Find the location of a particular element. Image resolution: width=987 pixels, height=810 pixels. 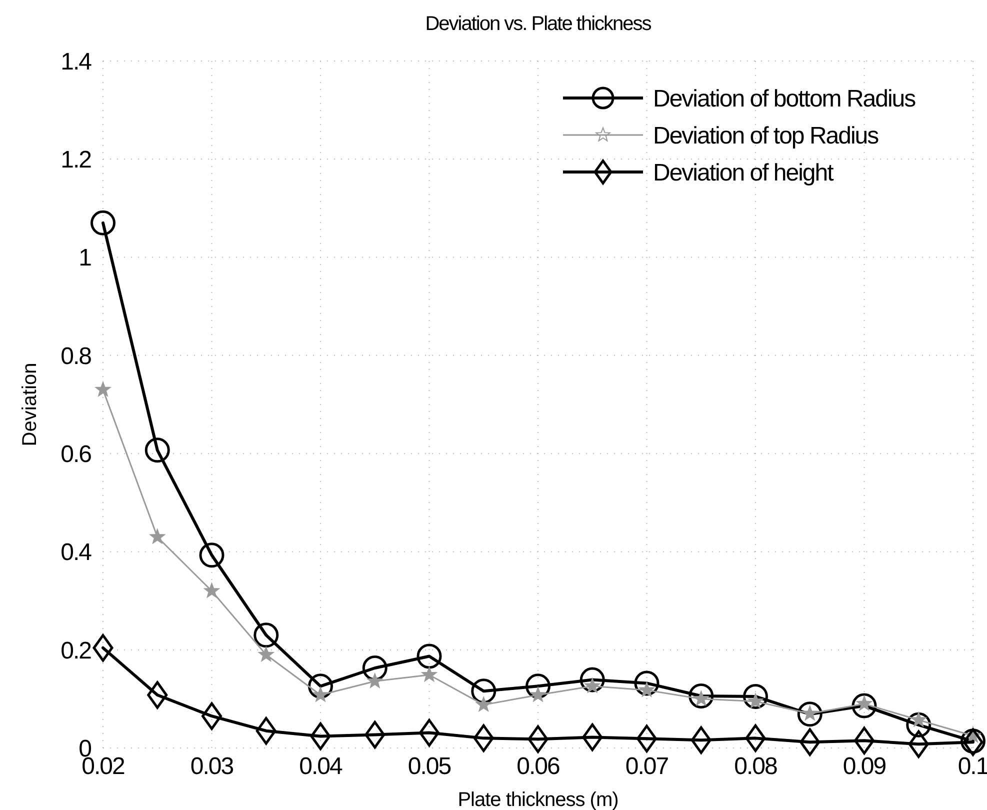

x-tick-label: 0.1 is located at coordinates (972, 766).